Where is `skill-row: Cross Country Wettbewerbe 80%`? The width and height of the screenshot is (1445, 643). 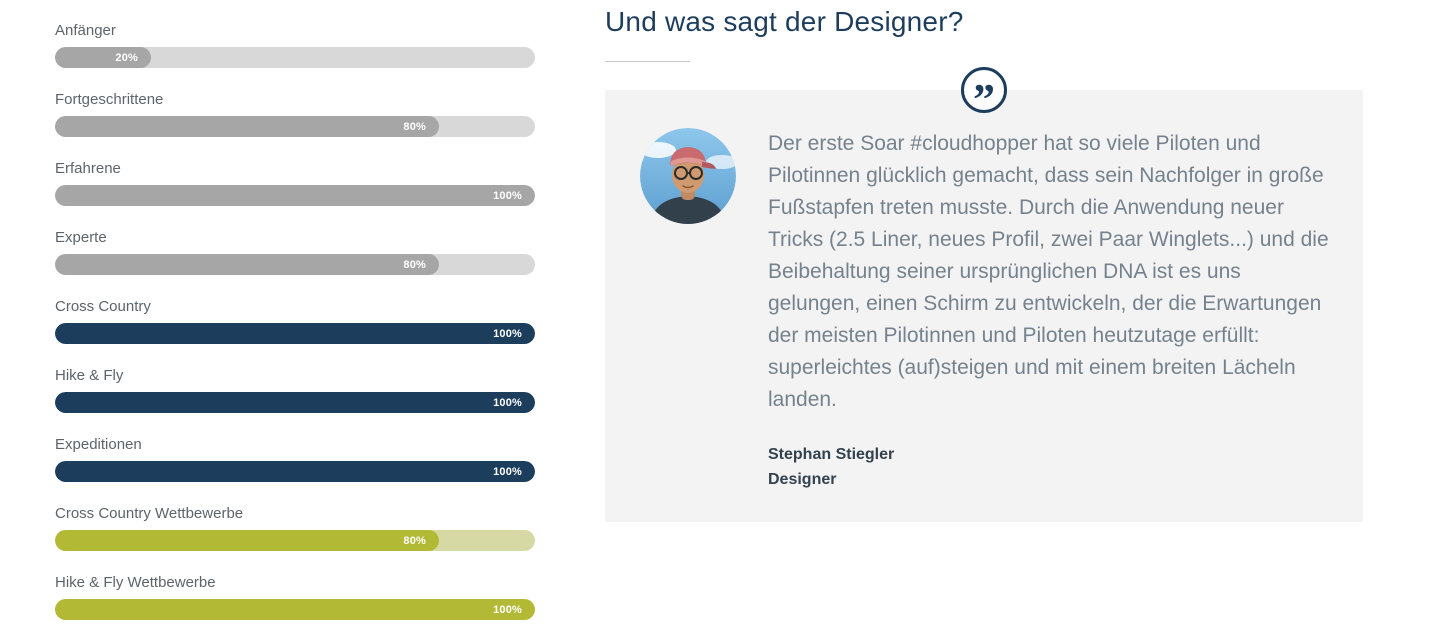
skill-row: Cross Country Wettbewerbe 80% is located at coordinates (295, 528).